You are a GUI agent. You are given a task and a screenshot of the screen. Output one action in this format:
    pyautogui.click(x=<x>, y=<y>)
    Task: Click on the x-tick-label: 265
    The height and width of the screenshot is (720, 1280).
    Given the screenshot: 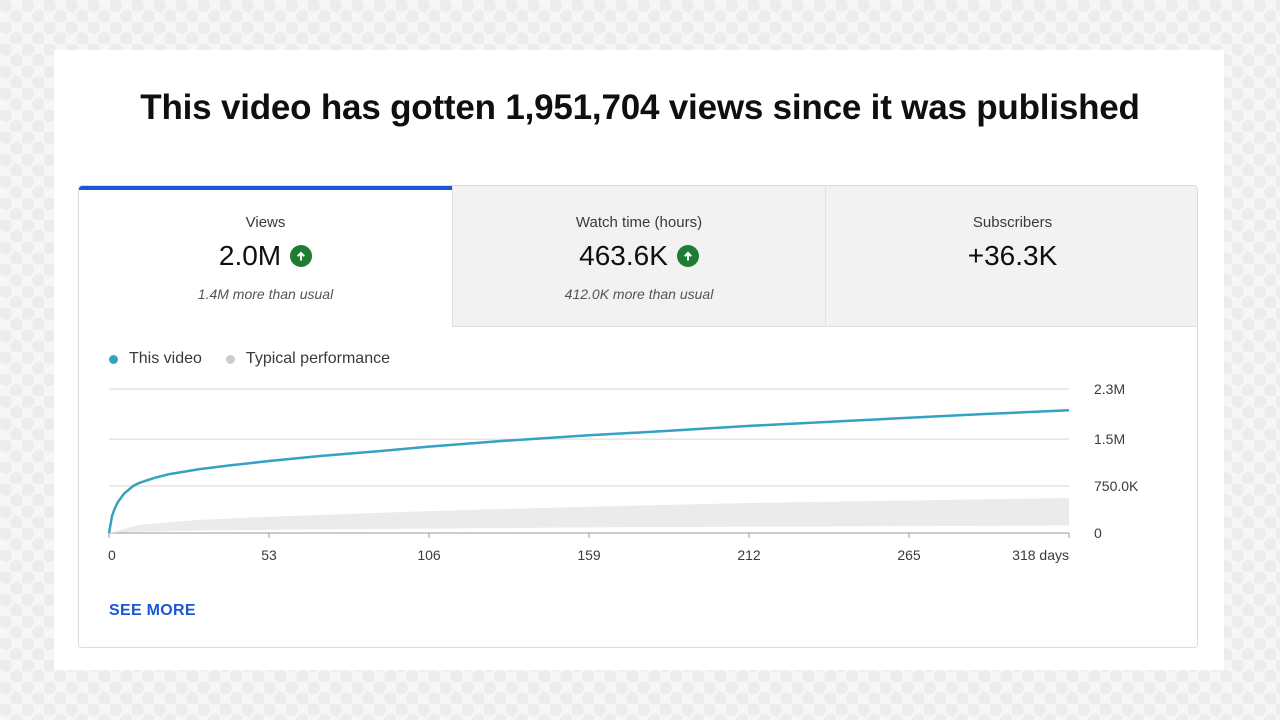 What is the action you would take?
    pyautogui.click(x=909, y=555)
    